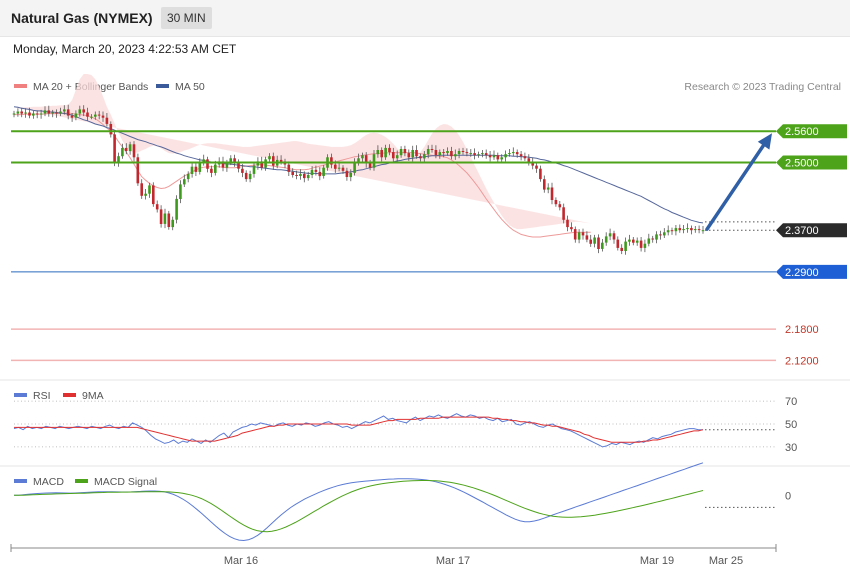 This screenshot has width=850, height=576. I want to click on support-level-2-1800-label: 2.1800, so click(802, 330).